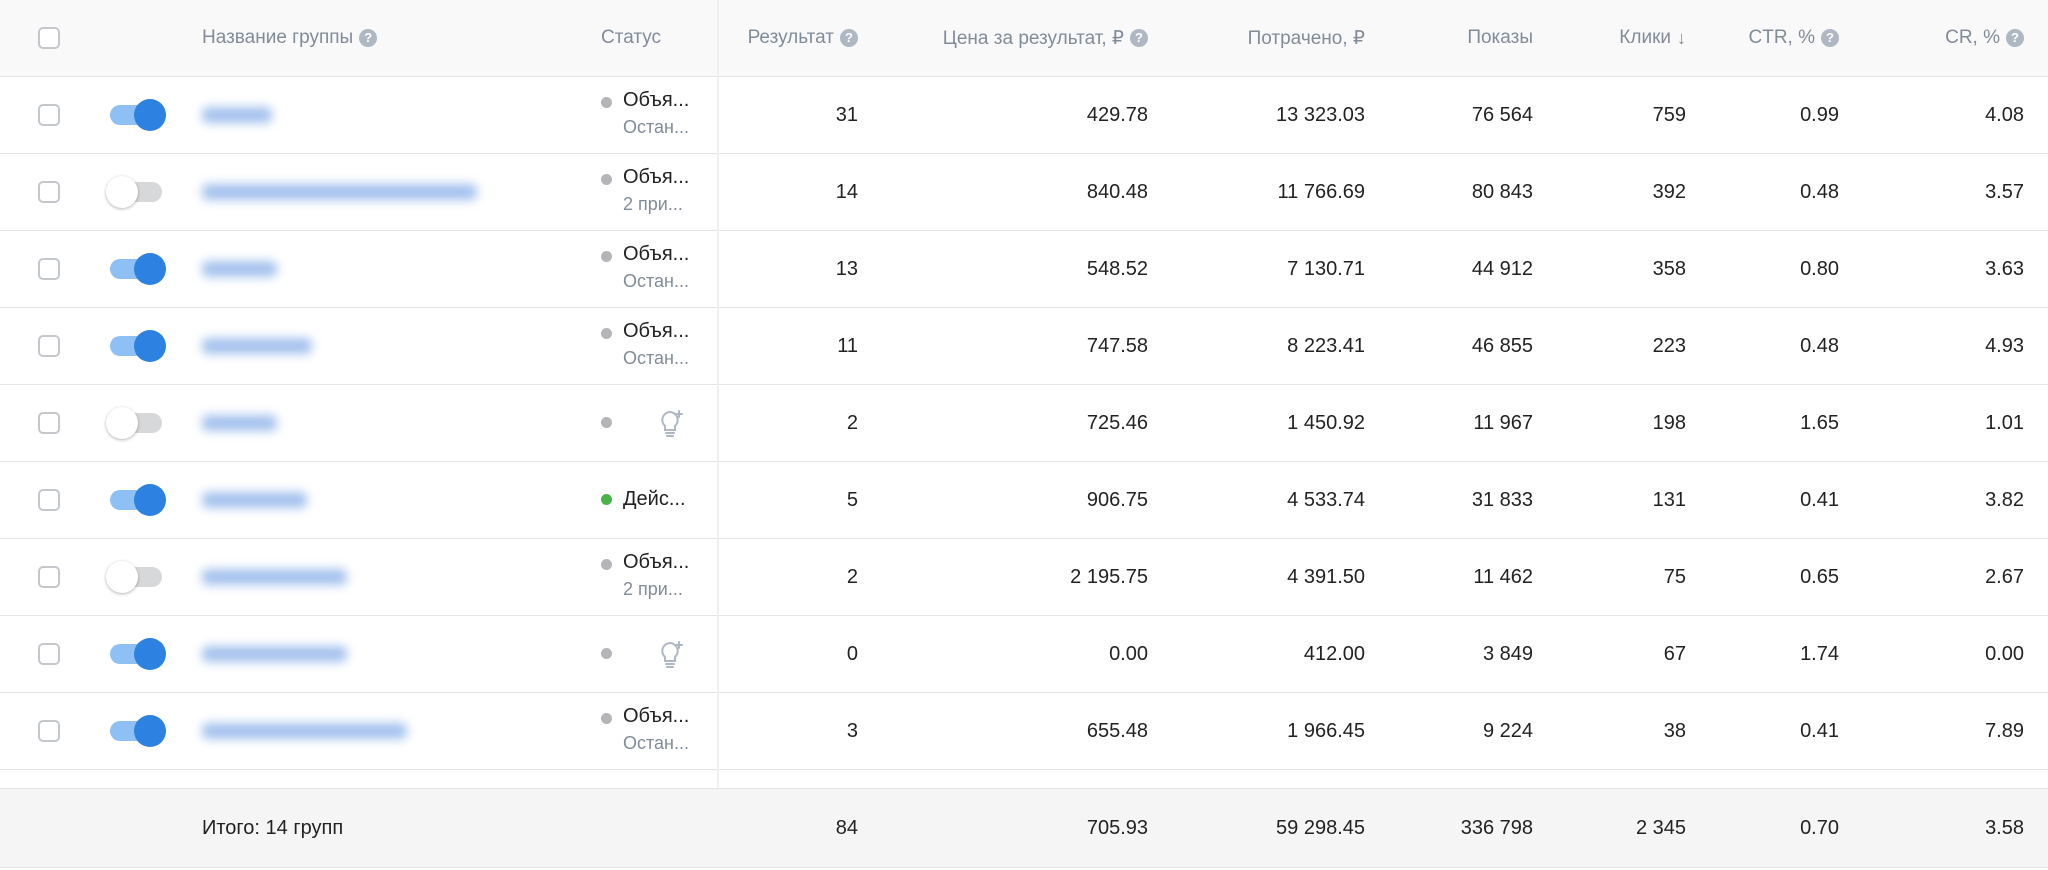 This screenshot has width=2048, height=870. I want to click on metric-value: 31 833, so click(1502, 499).